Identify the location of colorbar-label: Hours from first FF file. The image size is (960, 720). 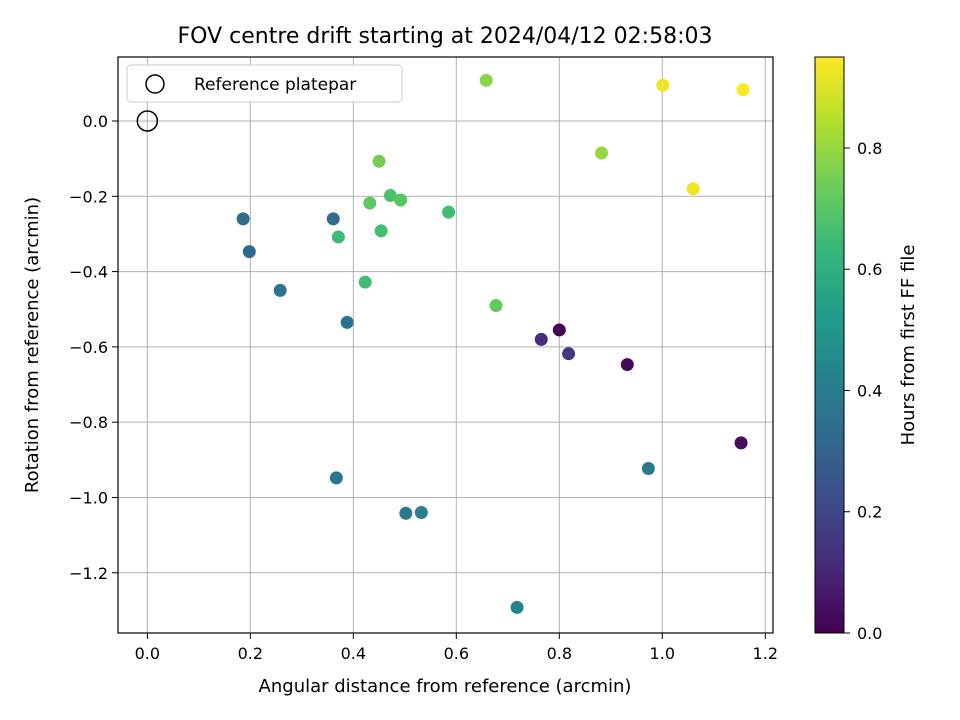
(908, 345).